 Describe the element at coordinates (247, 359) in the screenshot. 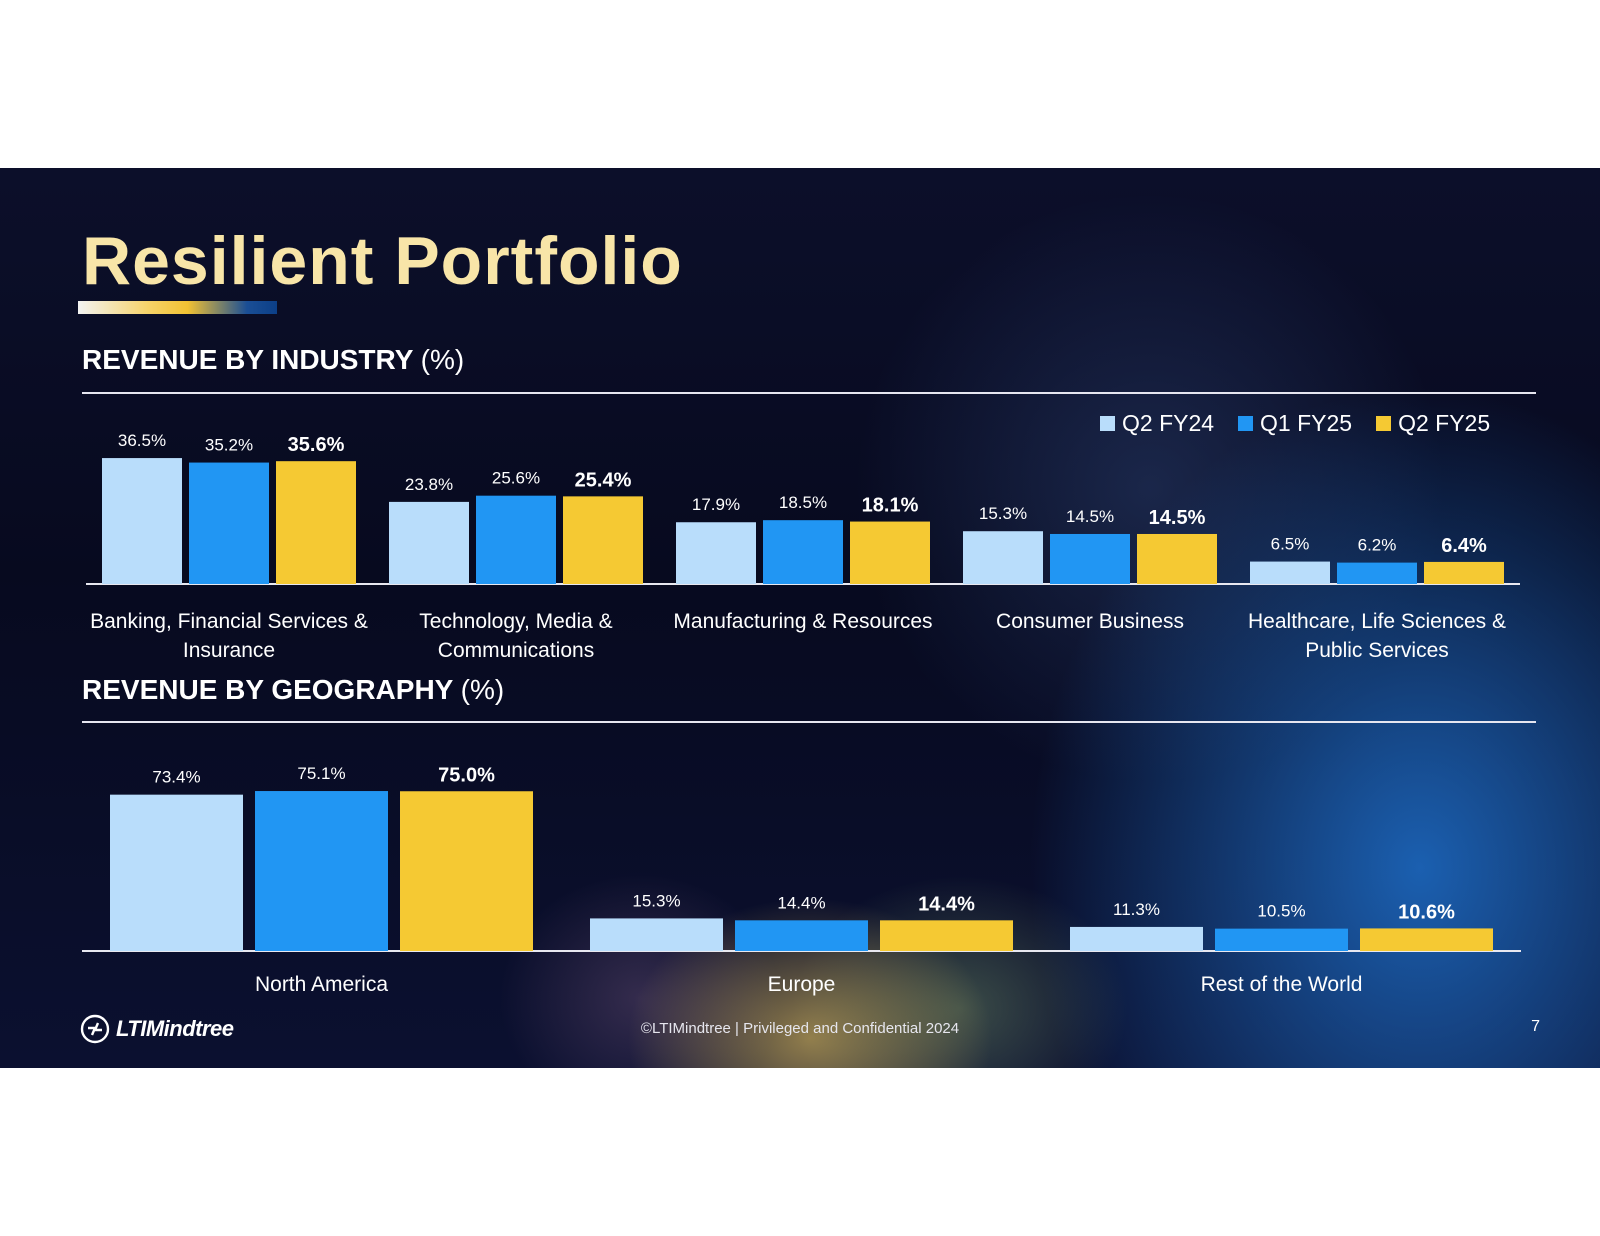

I see `industry-section-title-text: REVENUE BY INDUSTRY` at that location.